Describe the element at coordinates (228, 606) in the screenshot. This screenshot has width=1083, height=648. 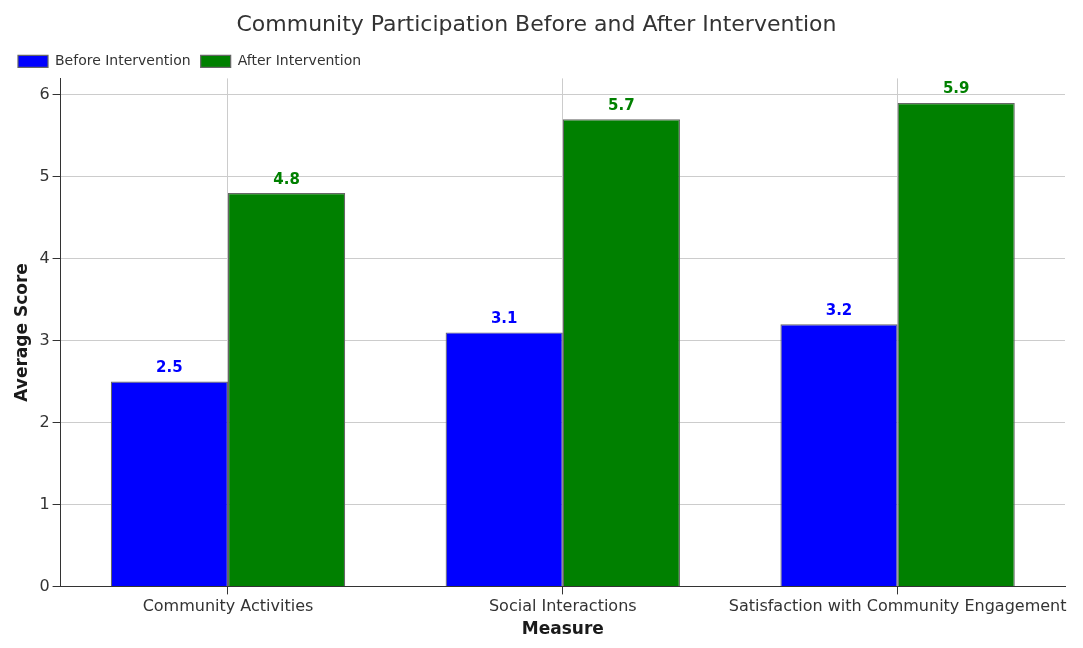
I see `x-tick-label: Community Activities` at that location.